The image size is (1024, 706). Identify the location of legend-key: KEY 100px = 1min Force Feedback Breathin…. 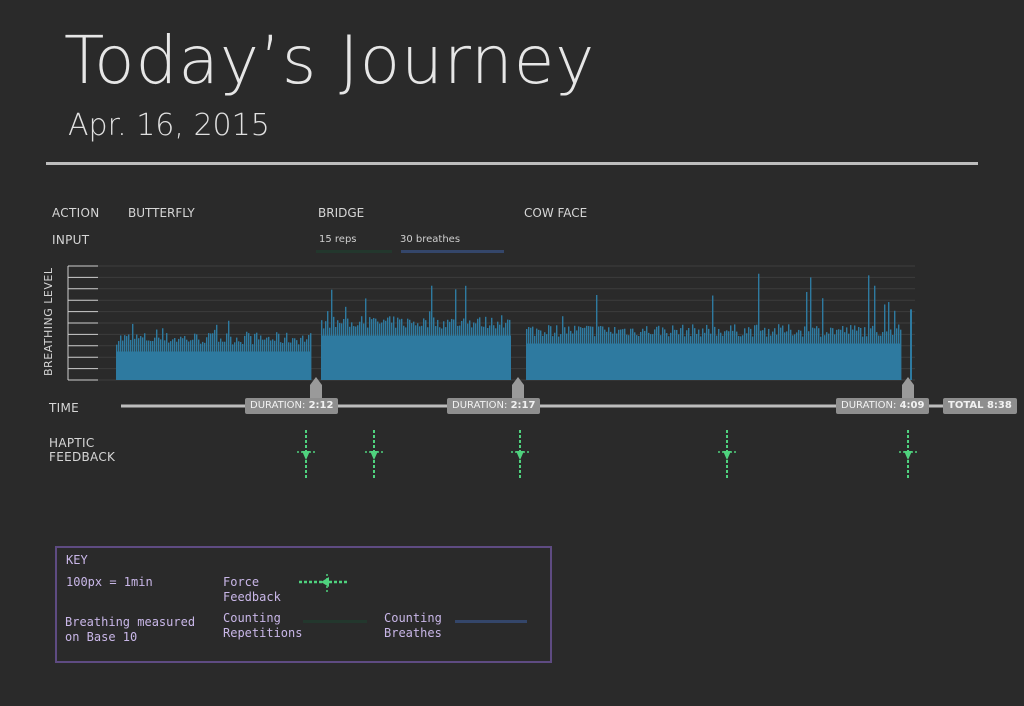
(303, 604).